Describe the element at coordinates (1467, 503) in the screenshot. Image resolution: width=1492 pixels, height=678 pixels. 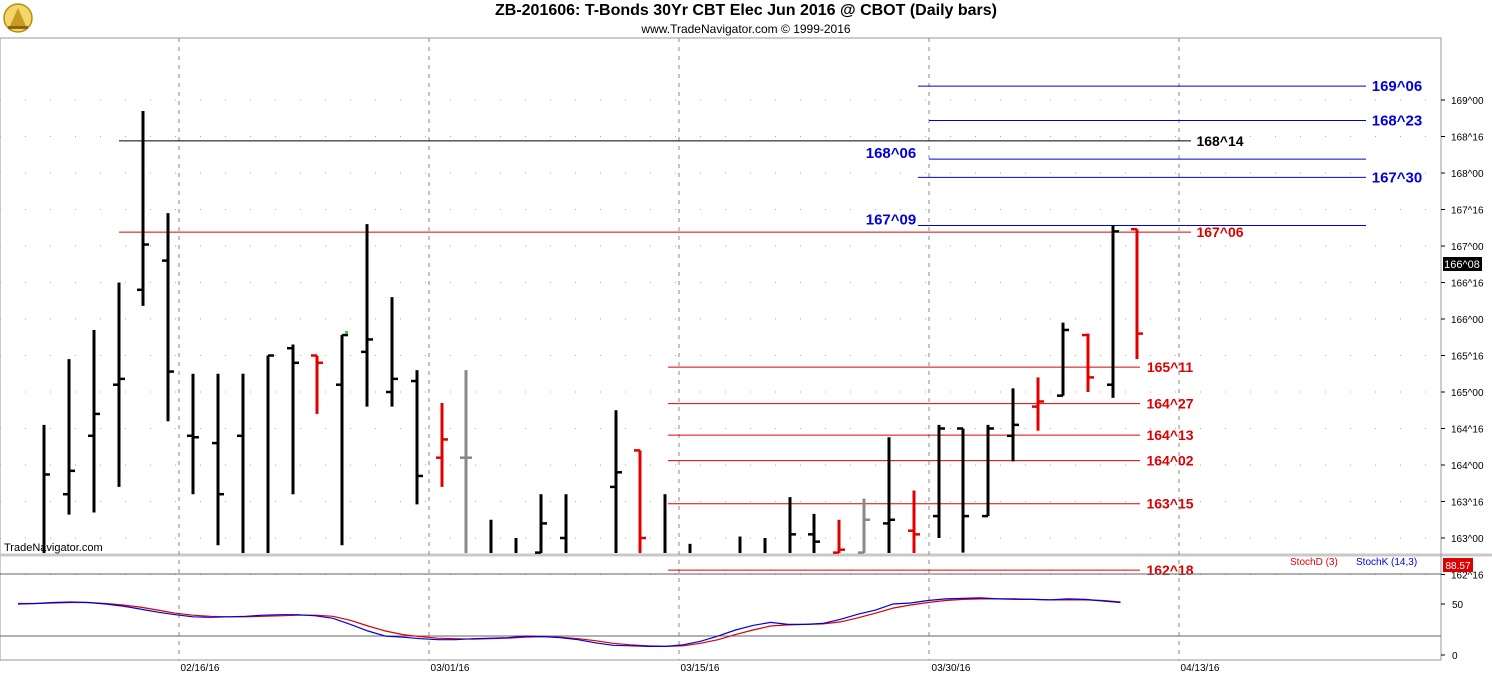
I see `price-tick-label: 163^16` at that location.